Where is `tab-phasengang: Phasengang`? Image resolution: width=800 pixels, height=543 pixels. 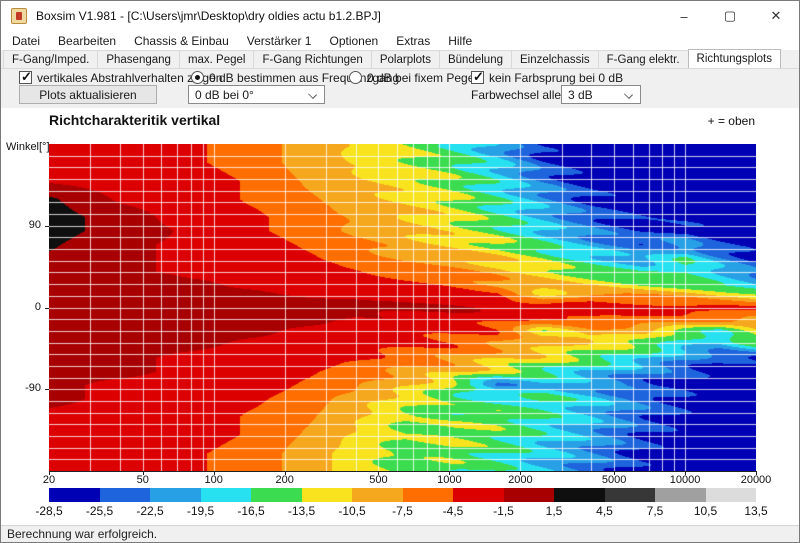
tab-phasengang: Phasengang is located at coordinates (138, 59).